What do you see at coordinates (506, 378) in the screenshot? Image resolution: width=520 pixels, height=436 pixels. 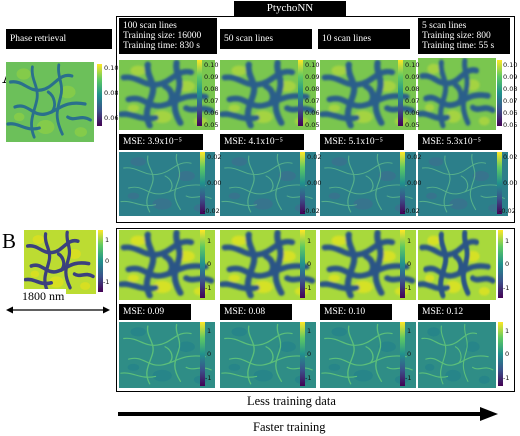 I see `tick-error-b-5-2: -1` at bounding box center [506, 378].